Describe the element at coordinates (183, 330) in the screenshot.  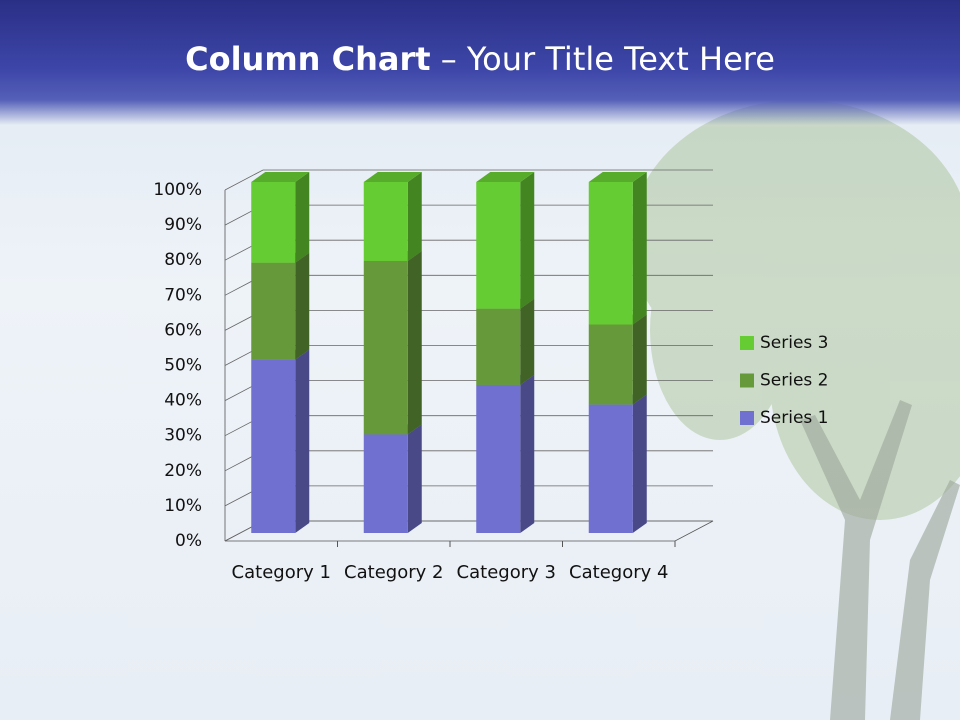
I see `y-tick-label: 60%` at that location.